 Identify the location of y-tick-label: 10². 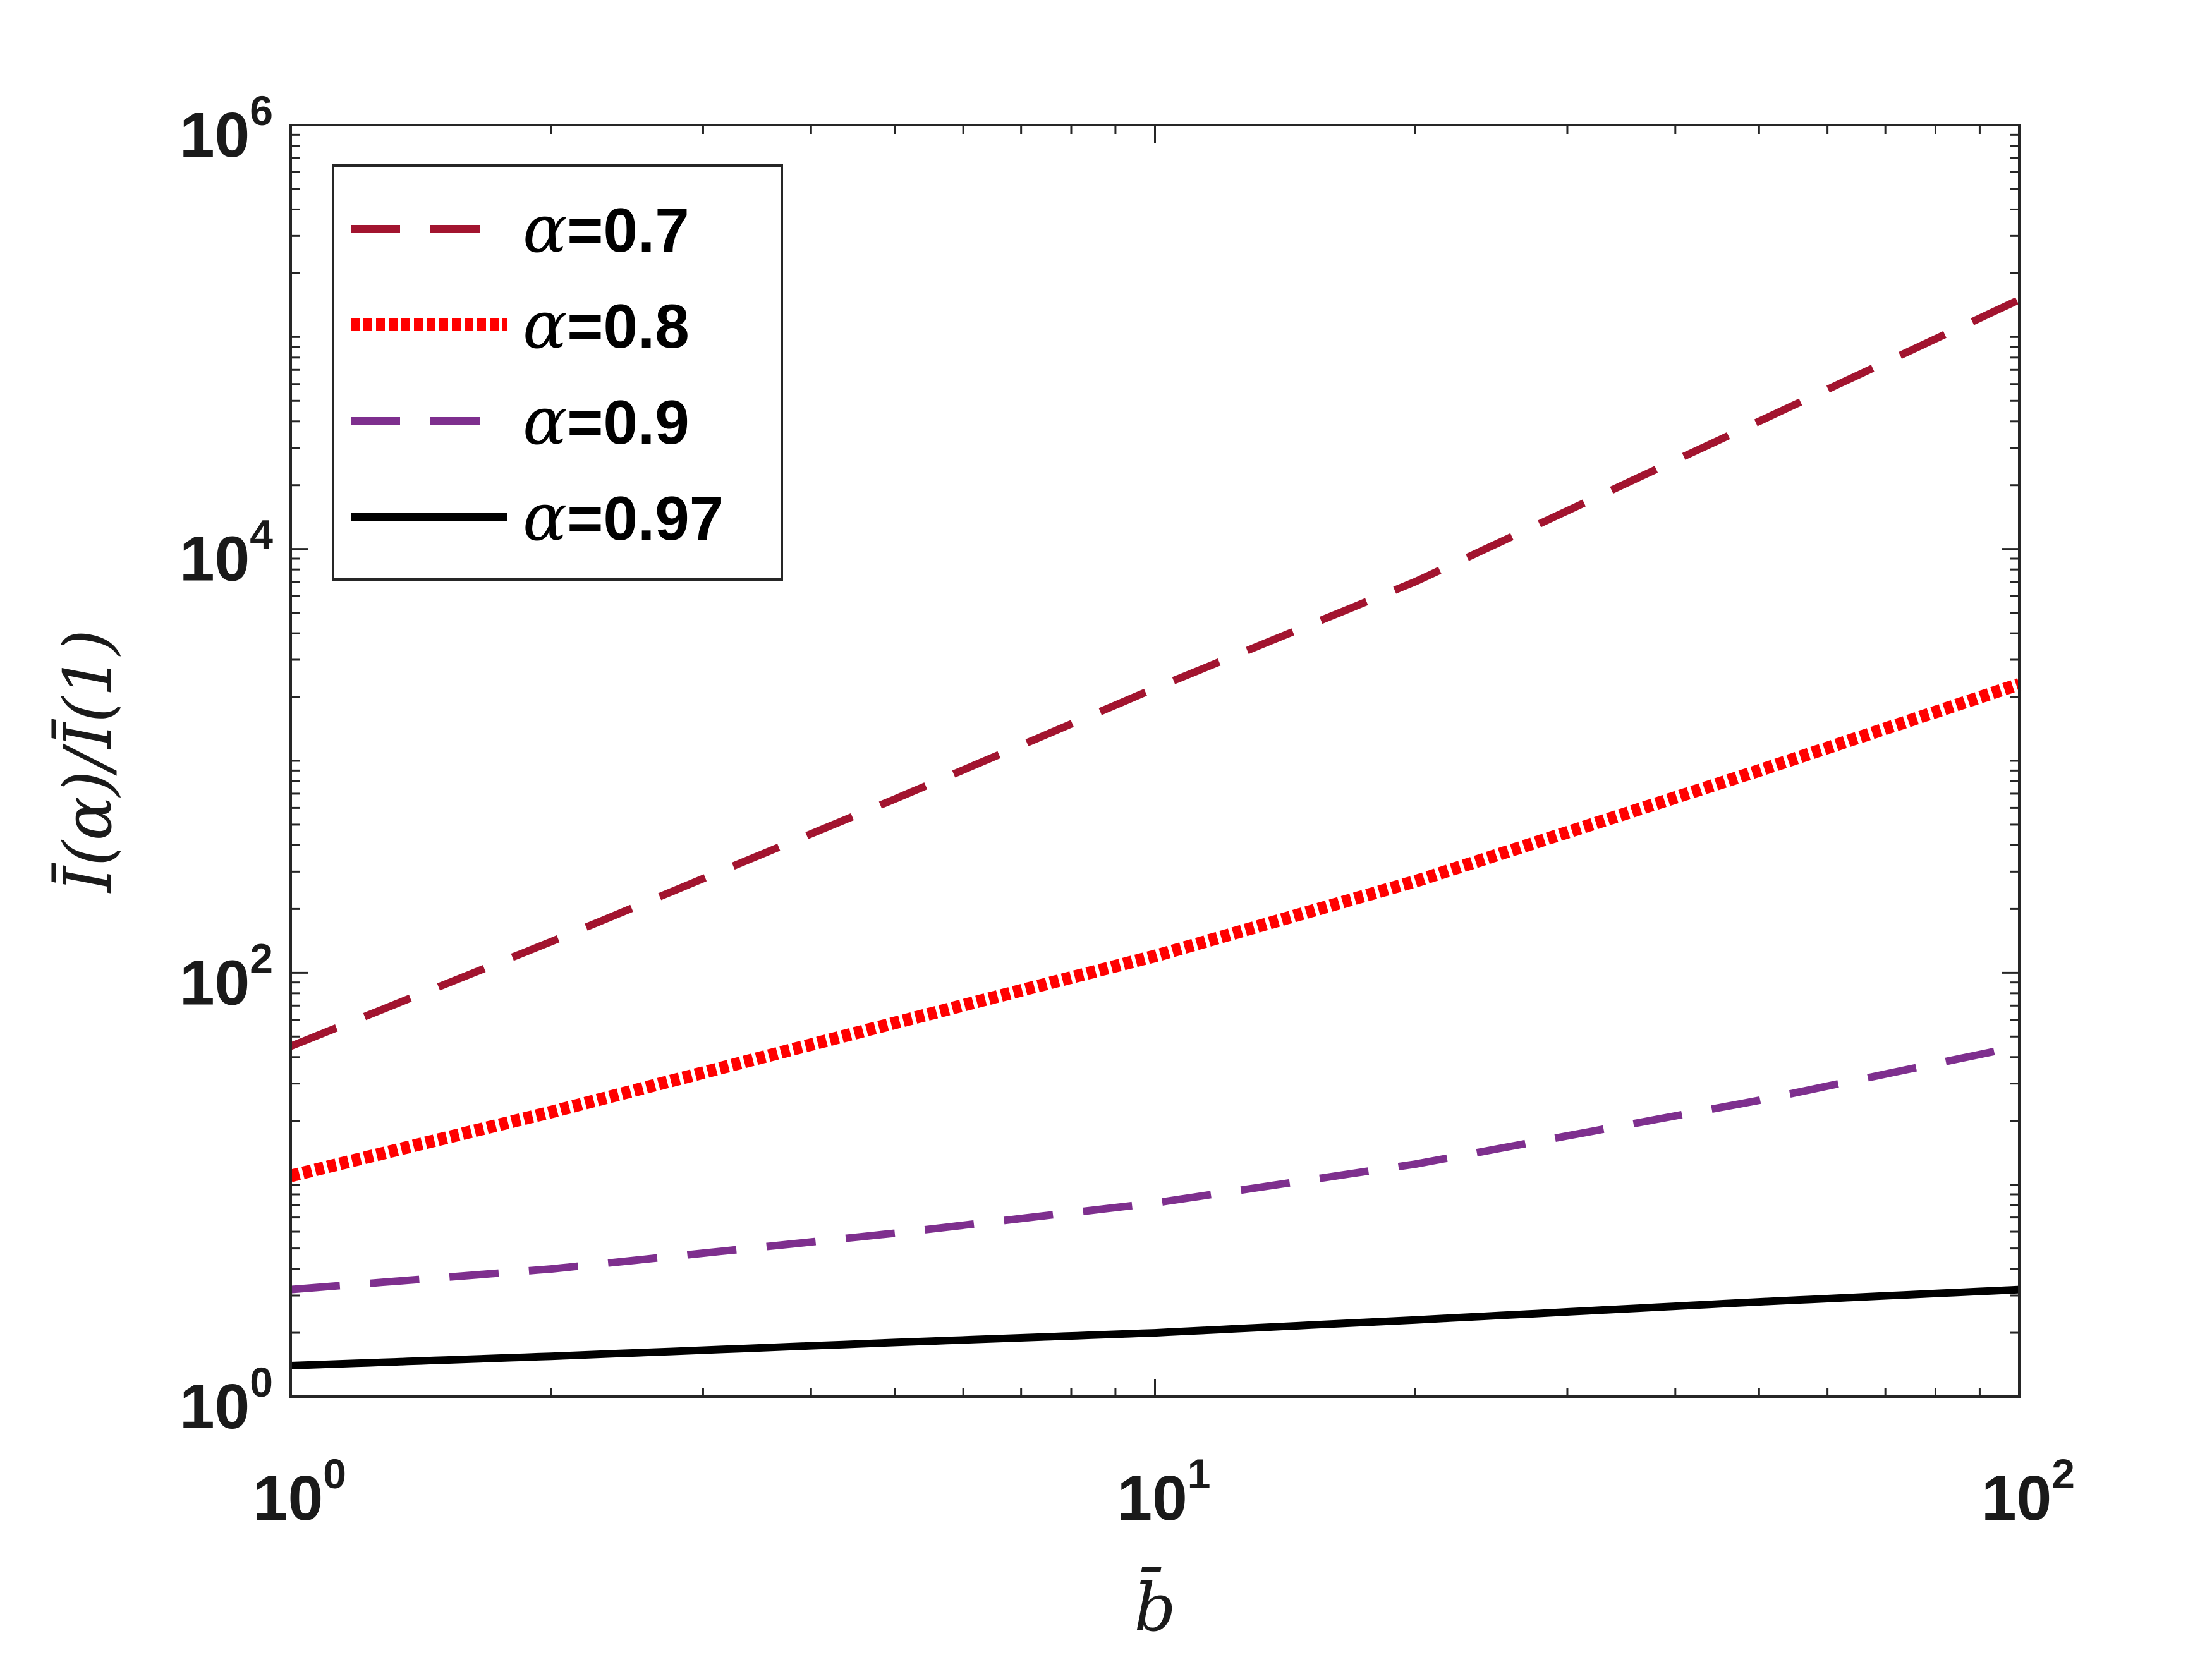
(226, 976).